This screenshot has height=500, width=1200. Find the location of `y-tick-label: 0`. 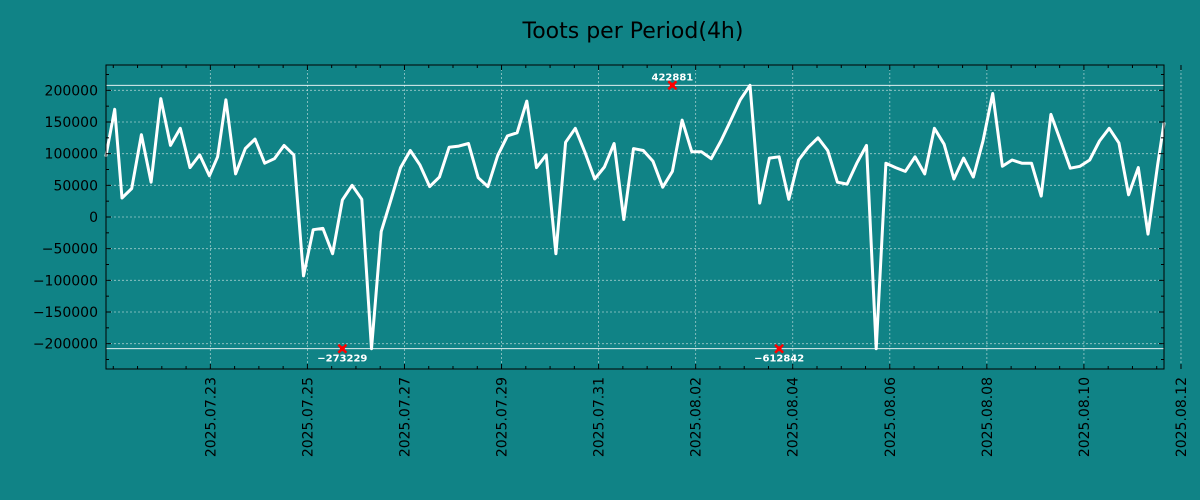

y-tick-label: 0 is located at coordinates (93, 218).